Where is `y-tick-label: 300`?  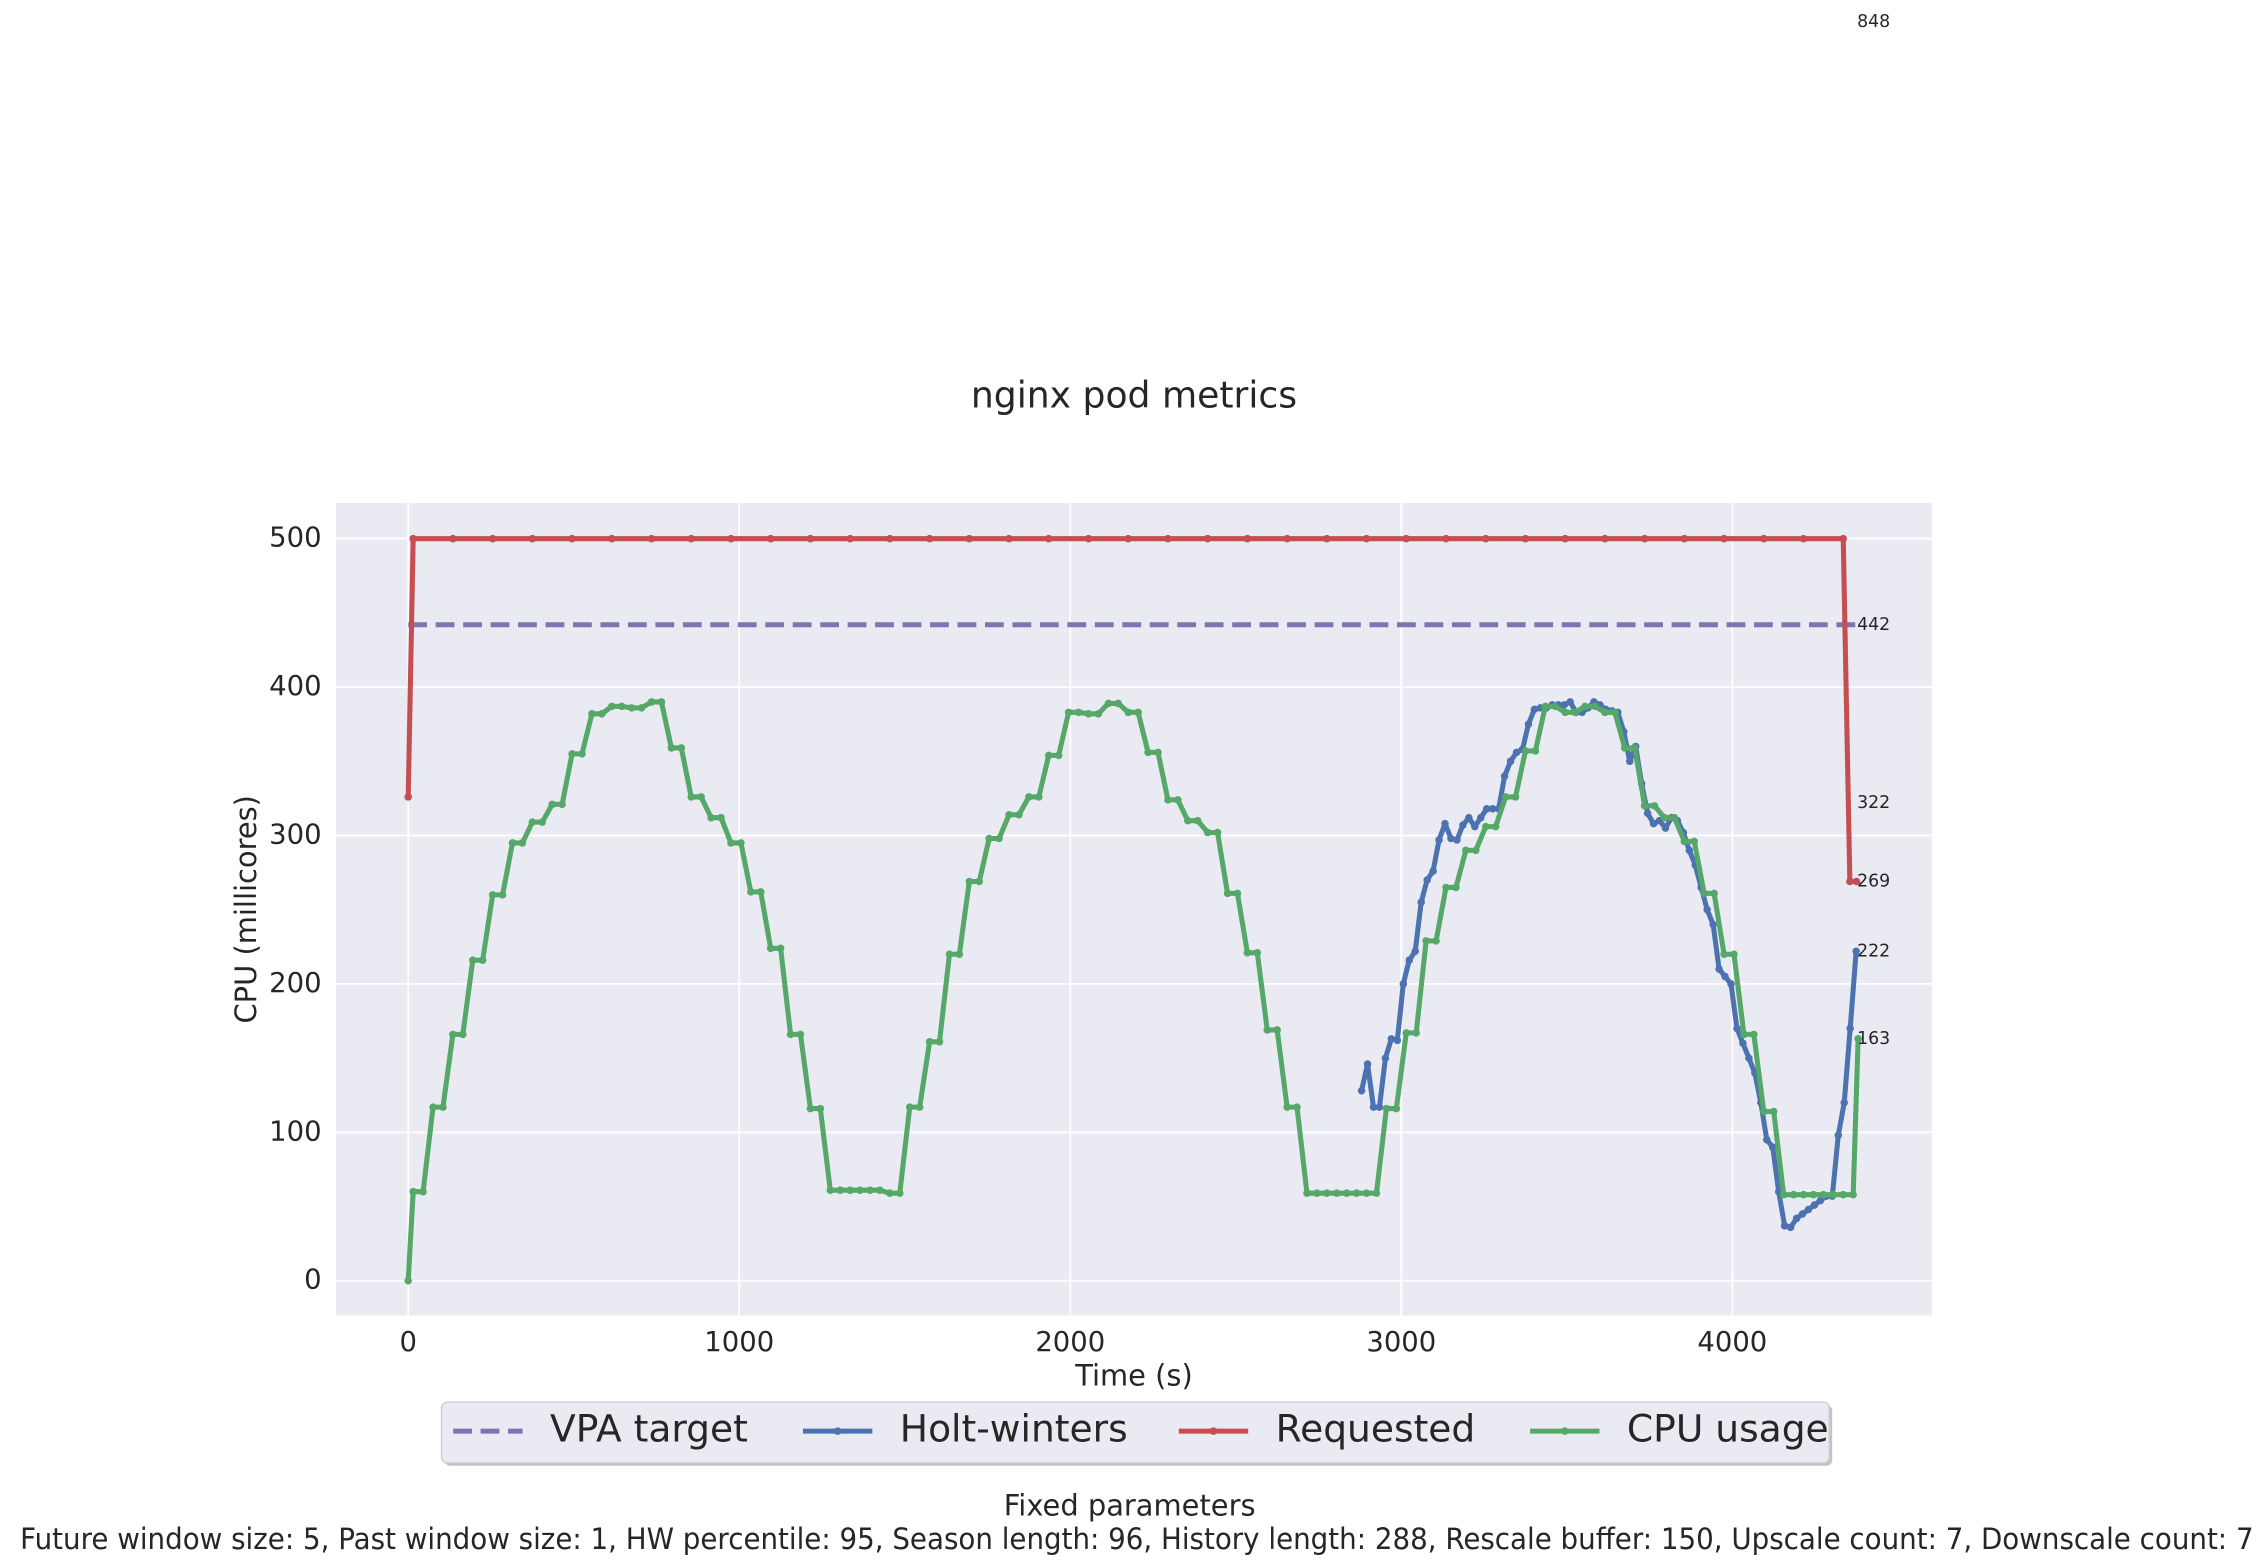
y-tick-label: 300 is located at coordinates (295, 835).